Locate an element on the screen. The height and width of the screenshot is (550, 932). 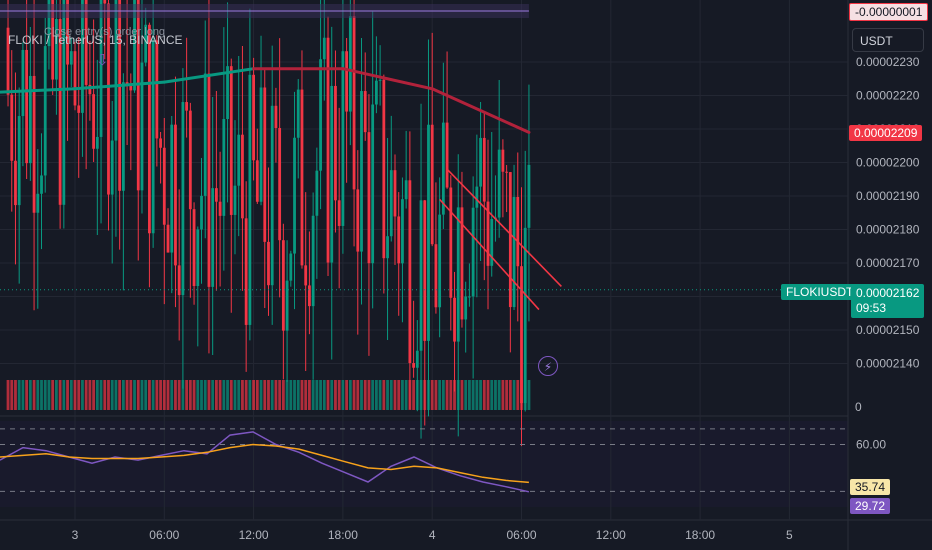
rsi-ma-value: 29.72 is located at coordinates (870, 506).